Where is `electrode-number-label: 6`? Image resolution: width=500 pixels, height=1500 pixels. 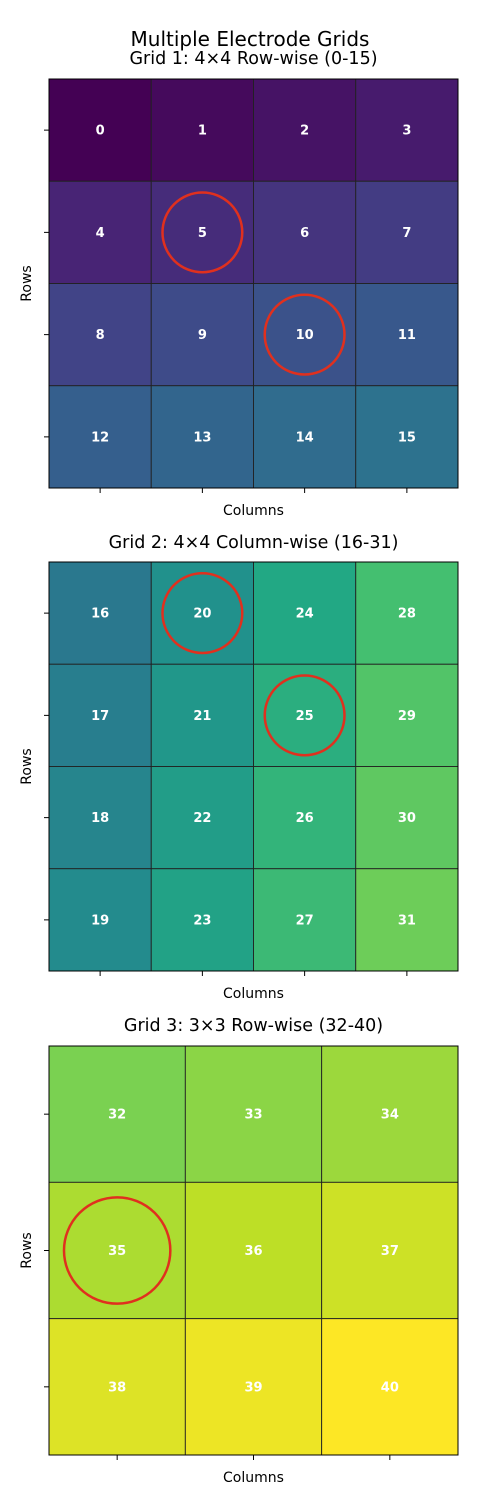 electrode-number-label: 6 is located at coordinates (304, 233).